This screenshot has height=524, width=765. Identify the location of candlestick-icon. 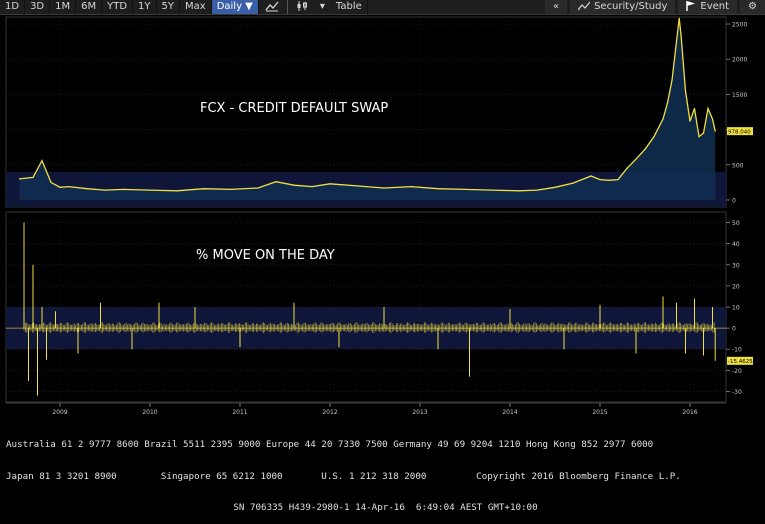
(302, 7).